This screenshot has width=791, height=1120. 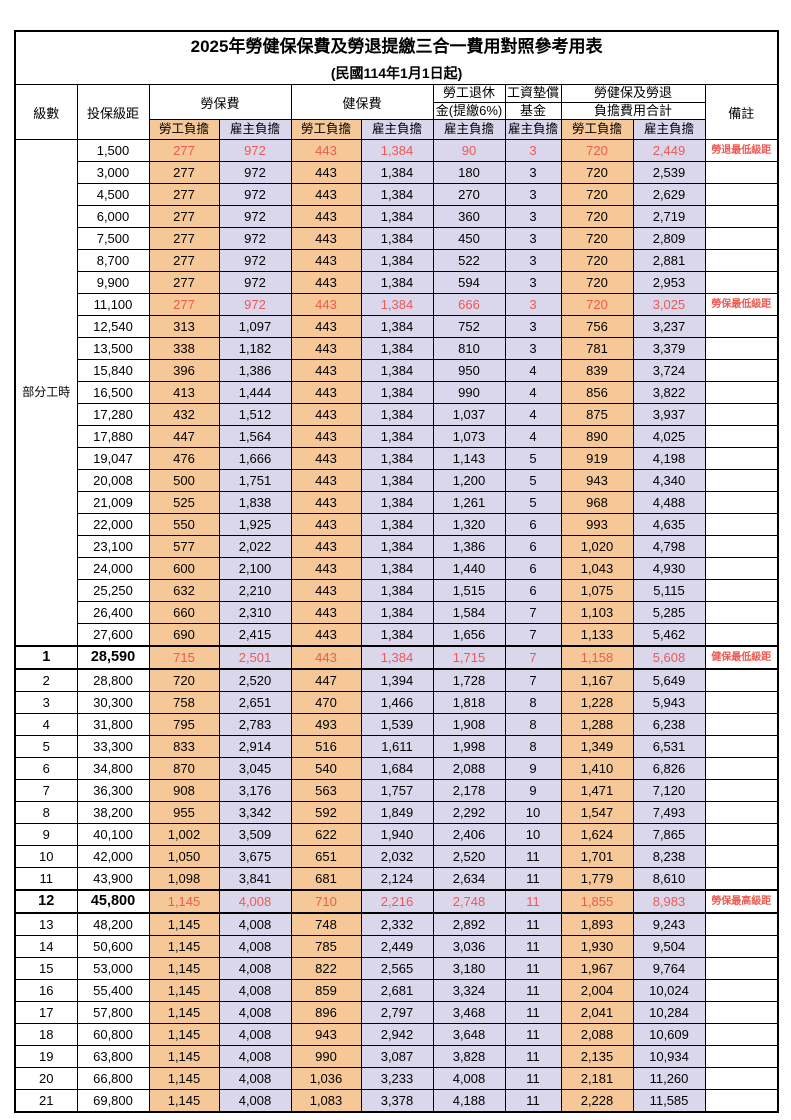 I want to click on level-cell: 12, so click(x=46, y=901).